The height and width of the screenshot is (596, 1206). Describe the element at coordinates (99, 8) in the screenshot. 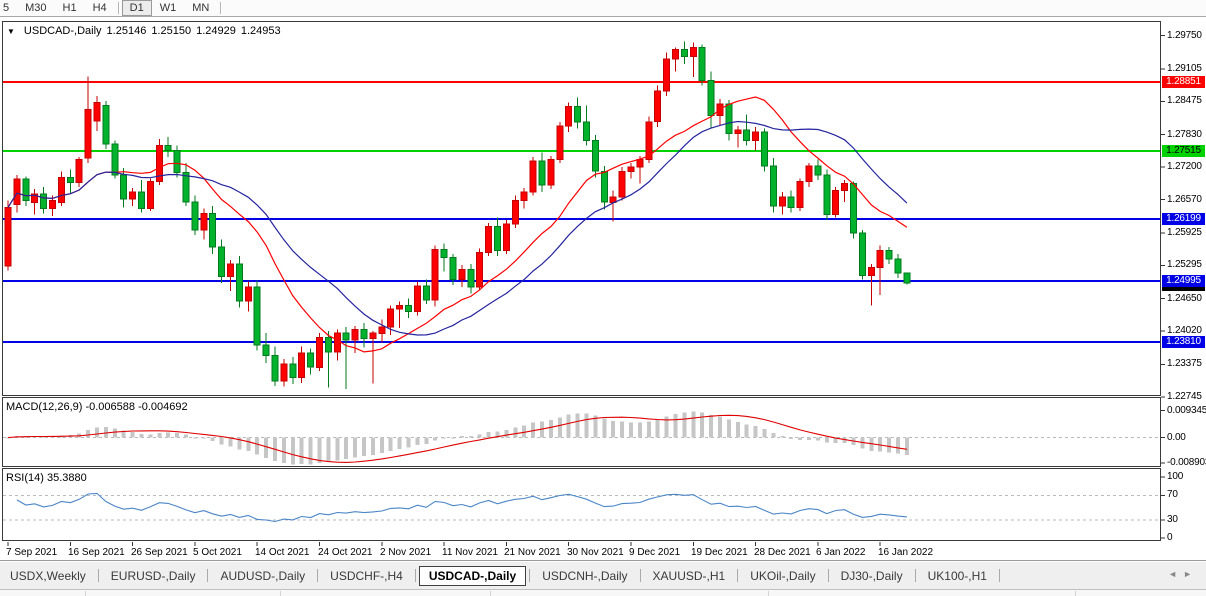

I see `timeframe-h4-button: H4` at that location.